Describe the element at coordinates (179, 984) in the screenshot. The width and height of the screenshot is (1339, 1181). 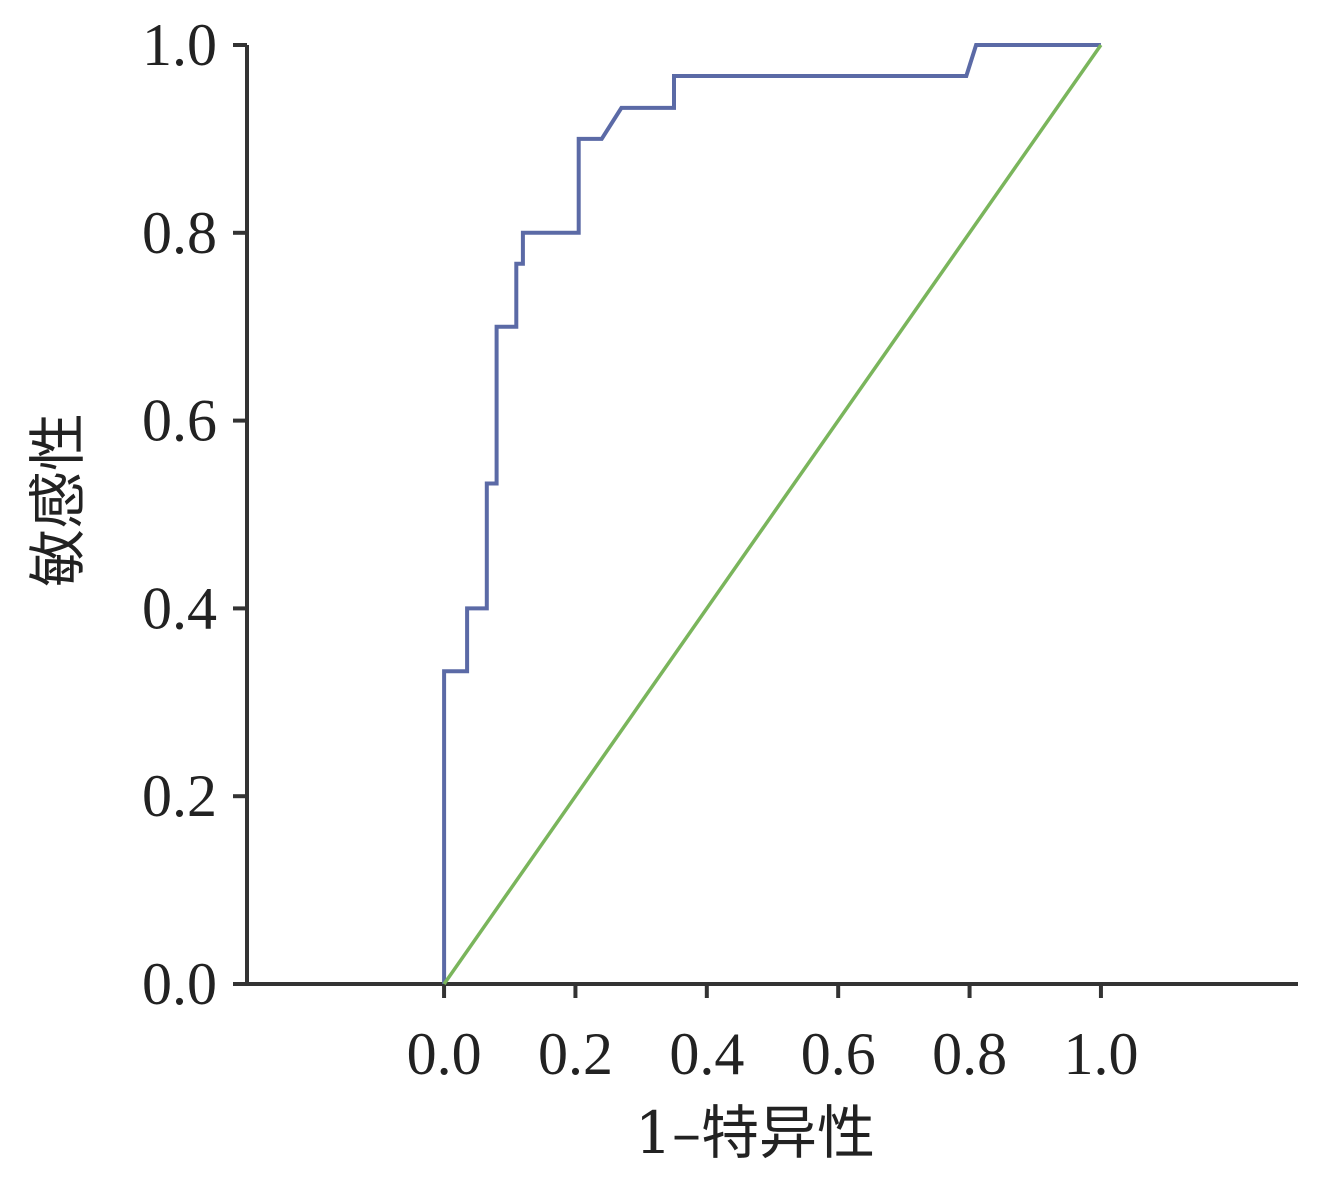
I see `y-tick-label: 0.0` at that location.